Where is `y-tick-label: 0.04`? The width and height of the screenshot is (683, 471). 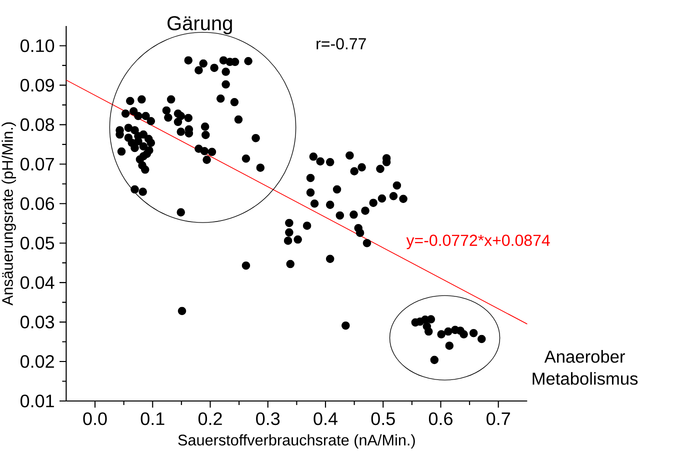
y-tick-label: 0.04 is located at coordinates (37, 282).